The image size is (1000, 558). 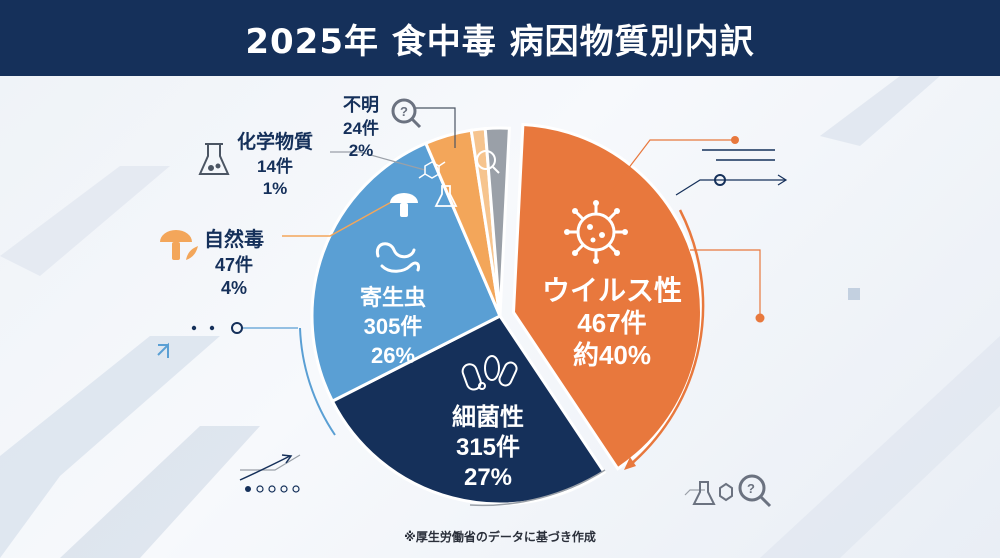 What do you see at coordinates (275, 141) in the screenshot?
I see `label-chemical-name: 化学物質` at bounding box center [275, 141].